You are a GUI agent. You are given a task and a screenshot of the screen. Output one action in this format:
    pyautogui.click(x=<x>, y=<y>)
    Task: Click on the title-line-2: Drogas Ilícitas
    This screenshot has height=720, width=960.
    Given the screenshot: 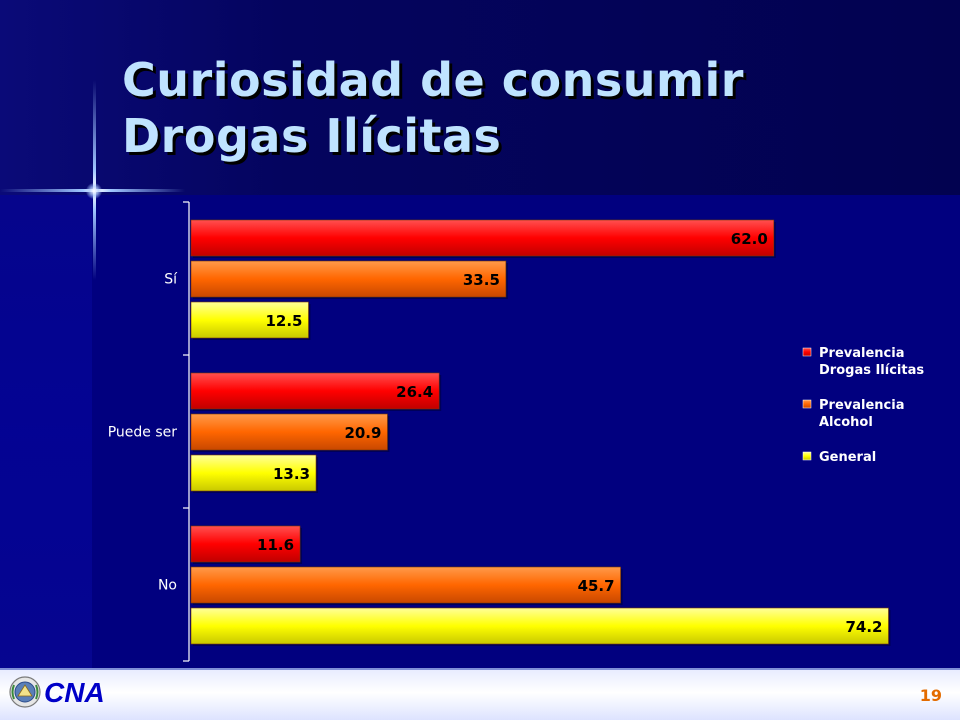 What is the action you would take?
    pyautogui.click(x=312, y=136)
    